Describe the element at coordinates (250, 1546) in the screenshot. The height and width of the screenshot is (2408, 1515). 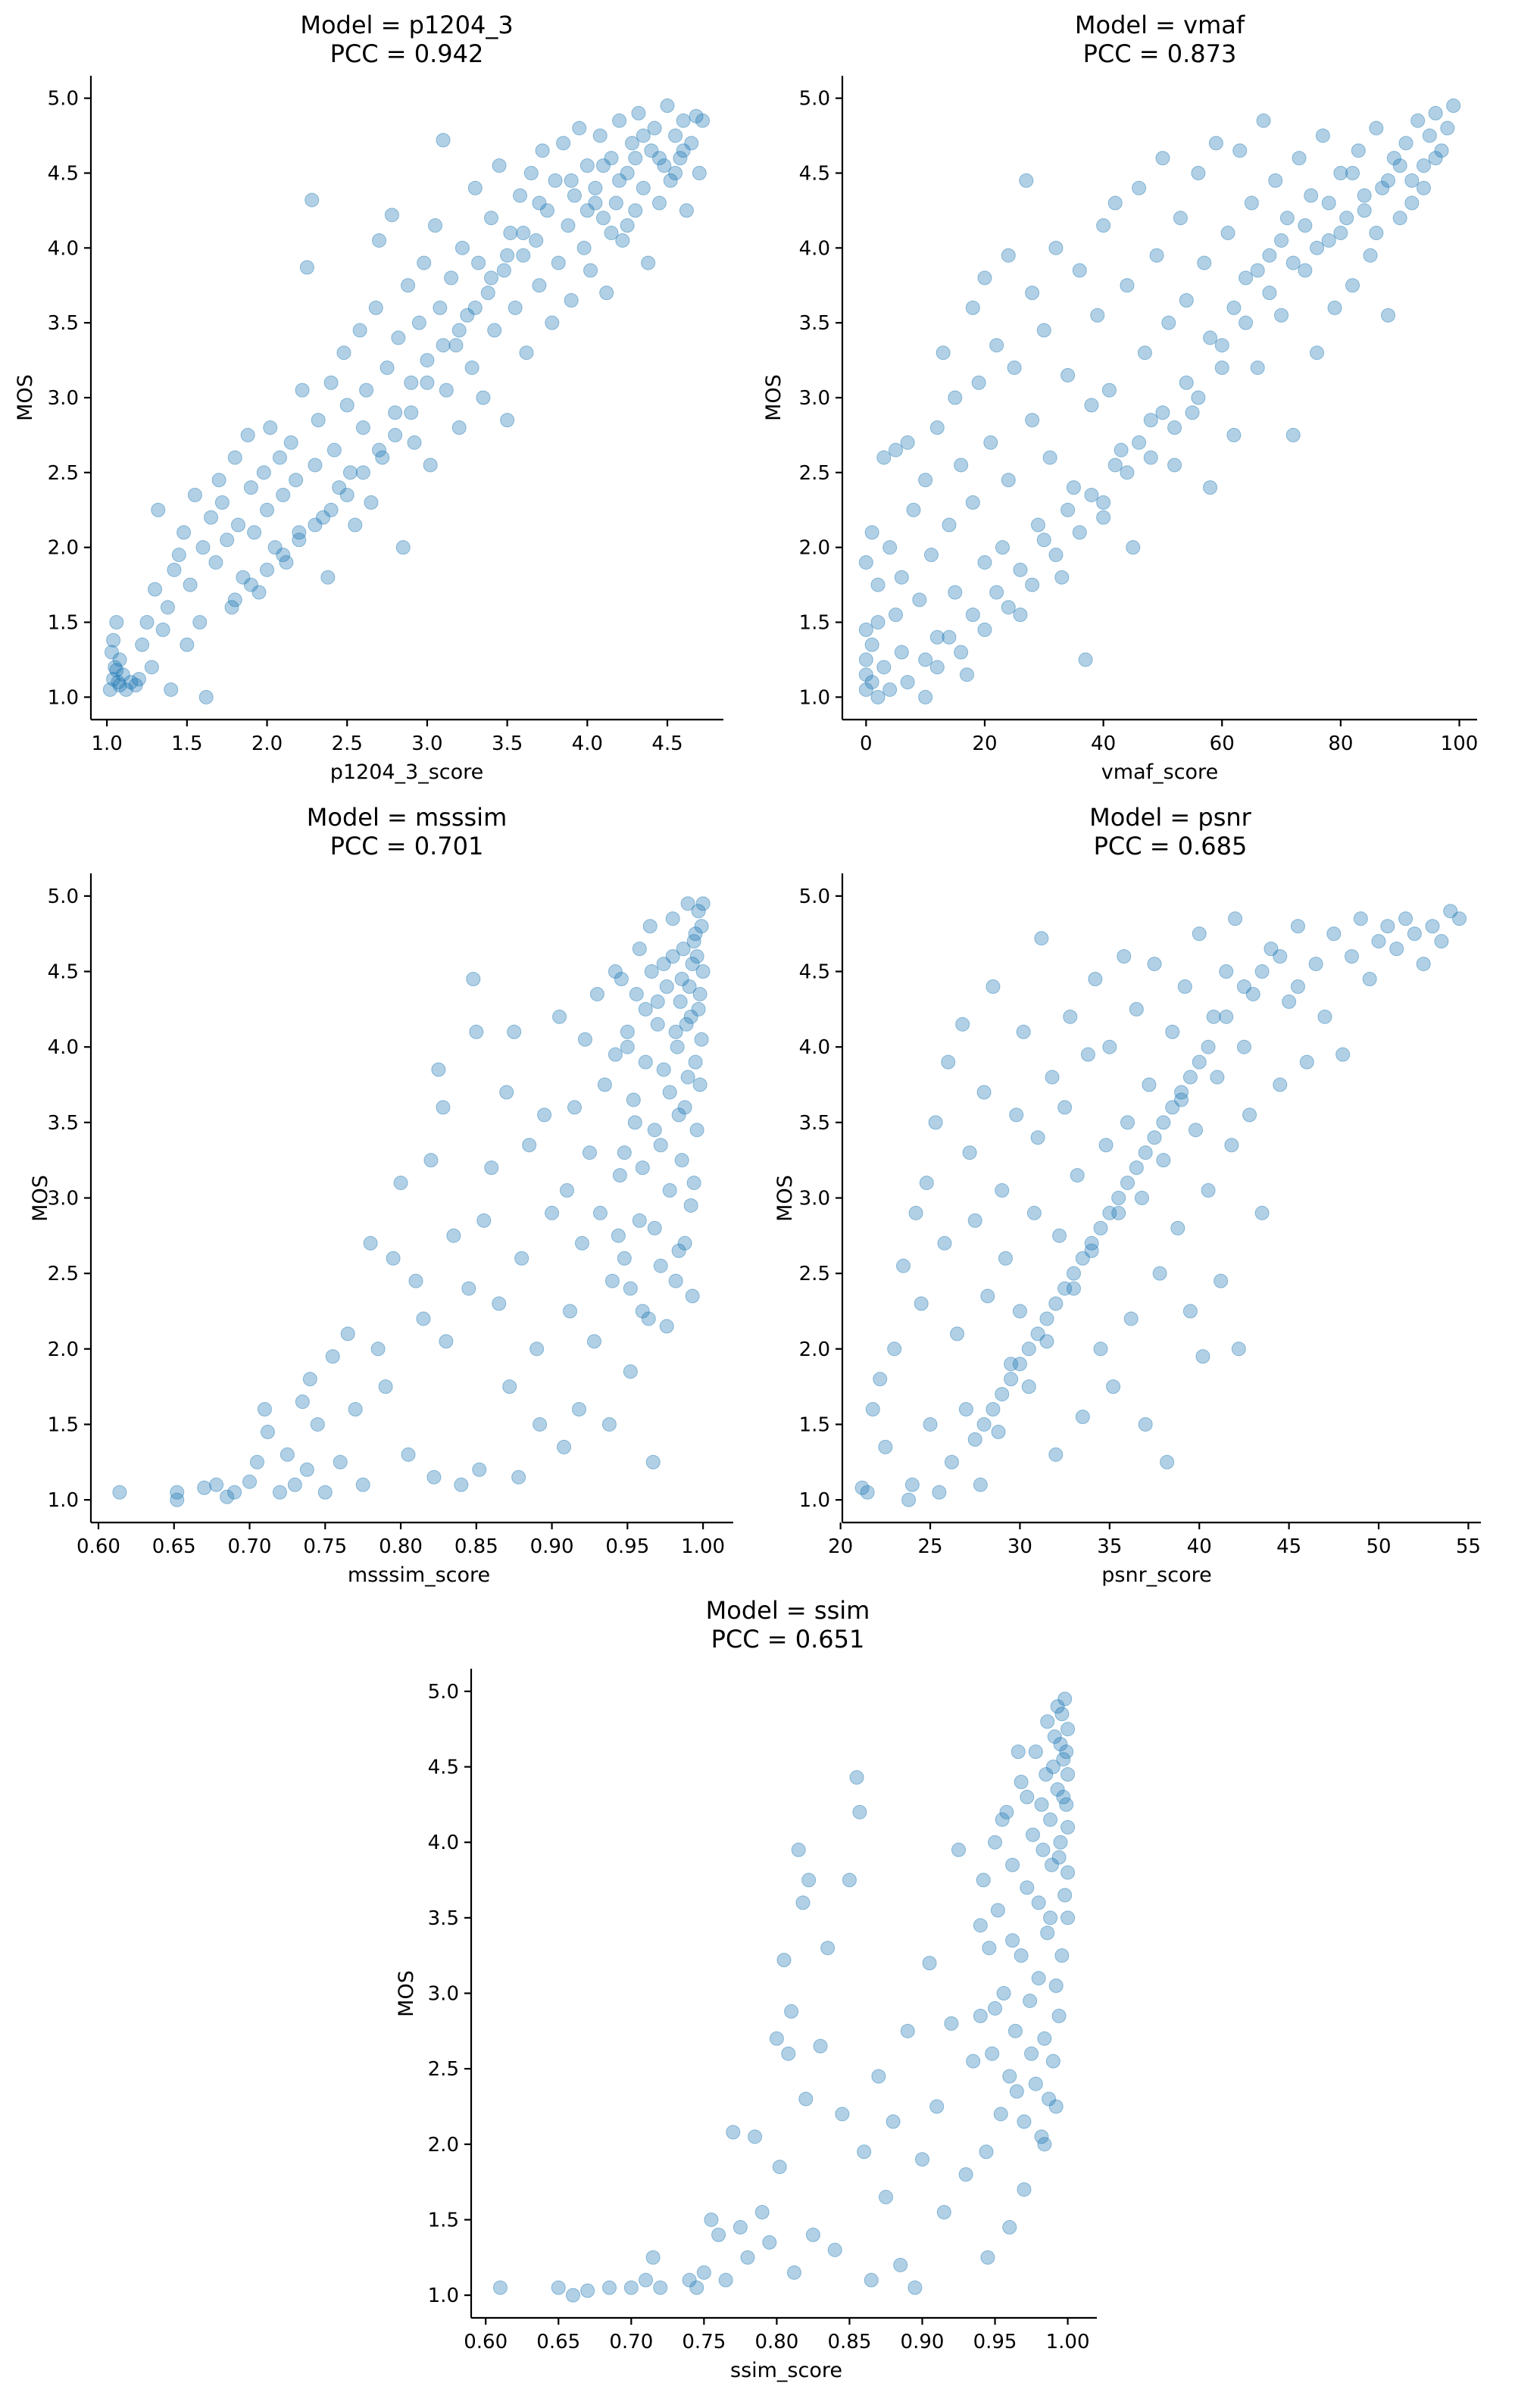
I see `x-tick-label: 0.70` at that location.